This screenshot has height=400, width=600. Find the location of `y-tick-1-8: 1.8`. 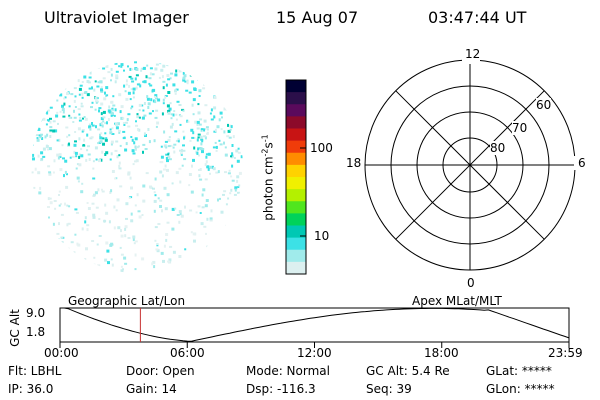

y-tick-1-8: 1.8 is located at coordinates (36, 332).